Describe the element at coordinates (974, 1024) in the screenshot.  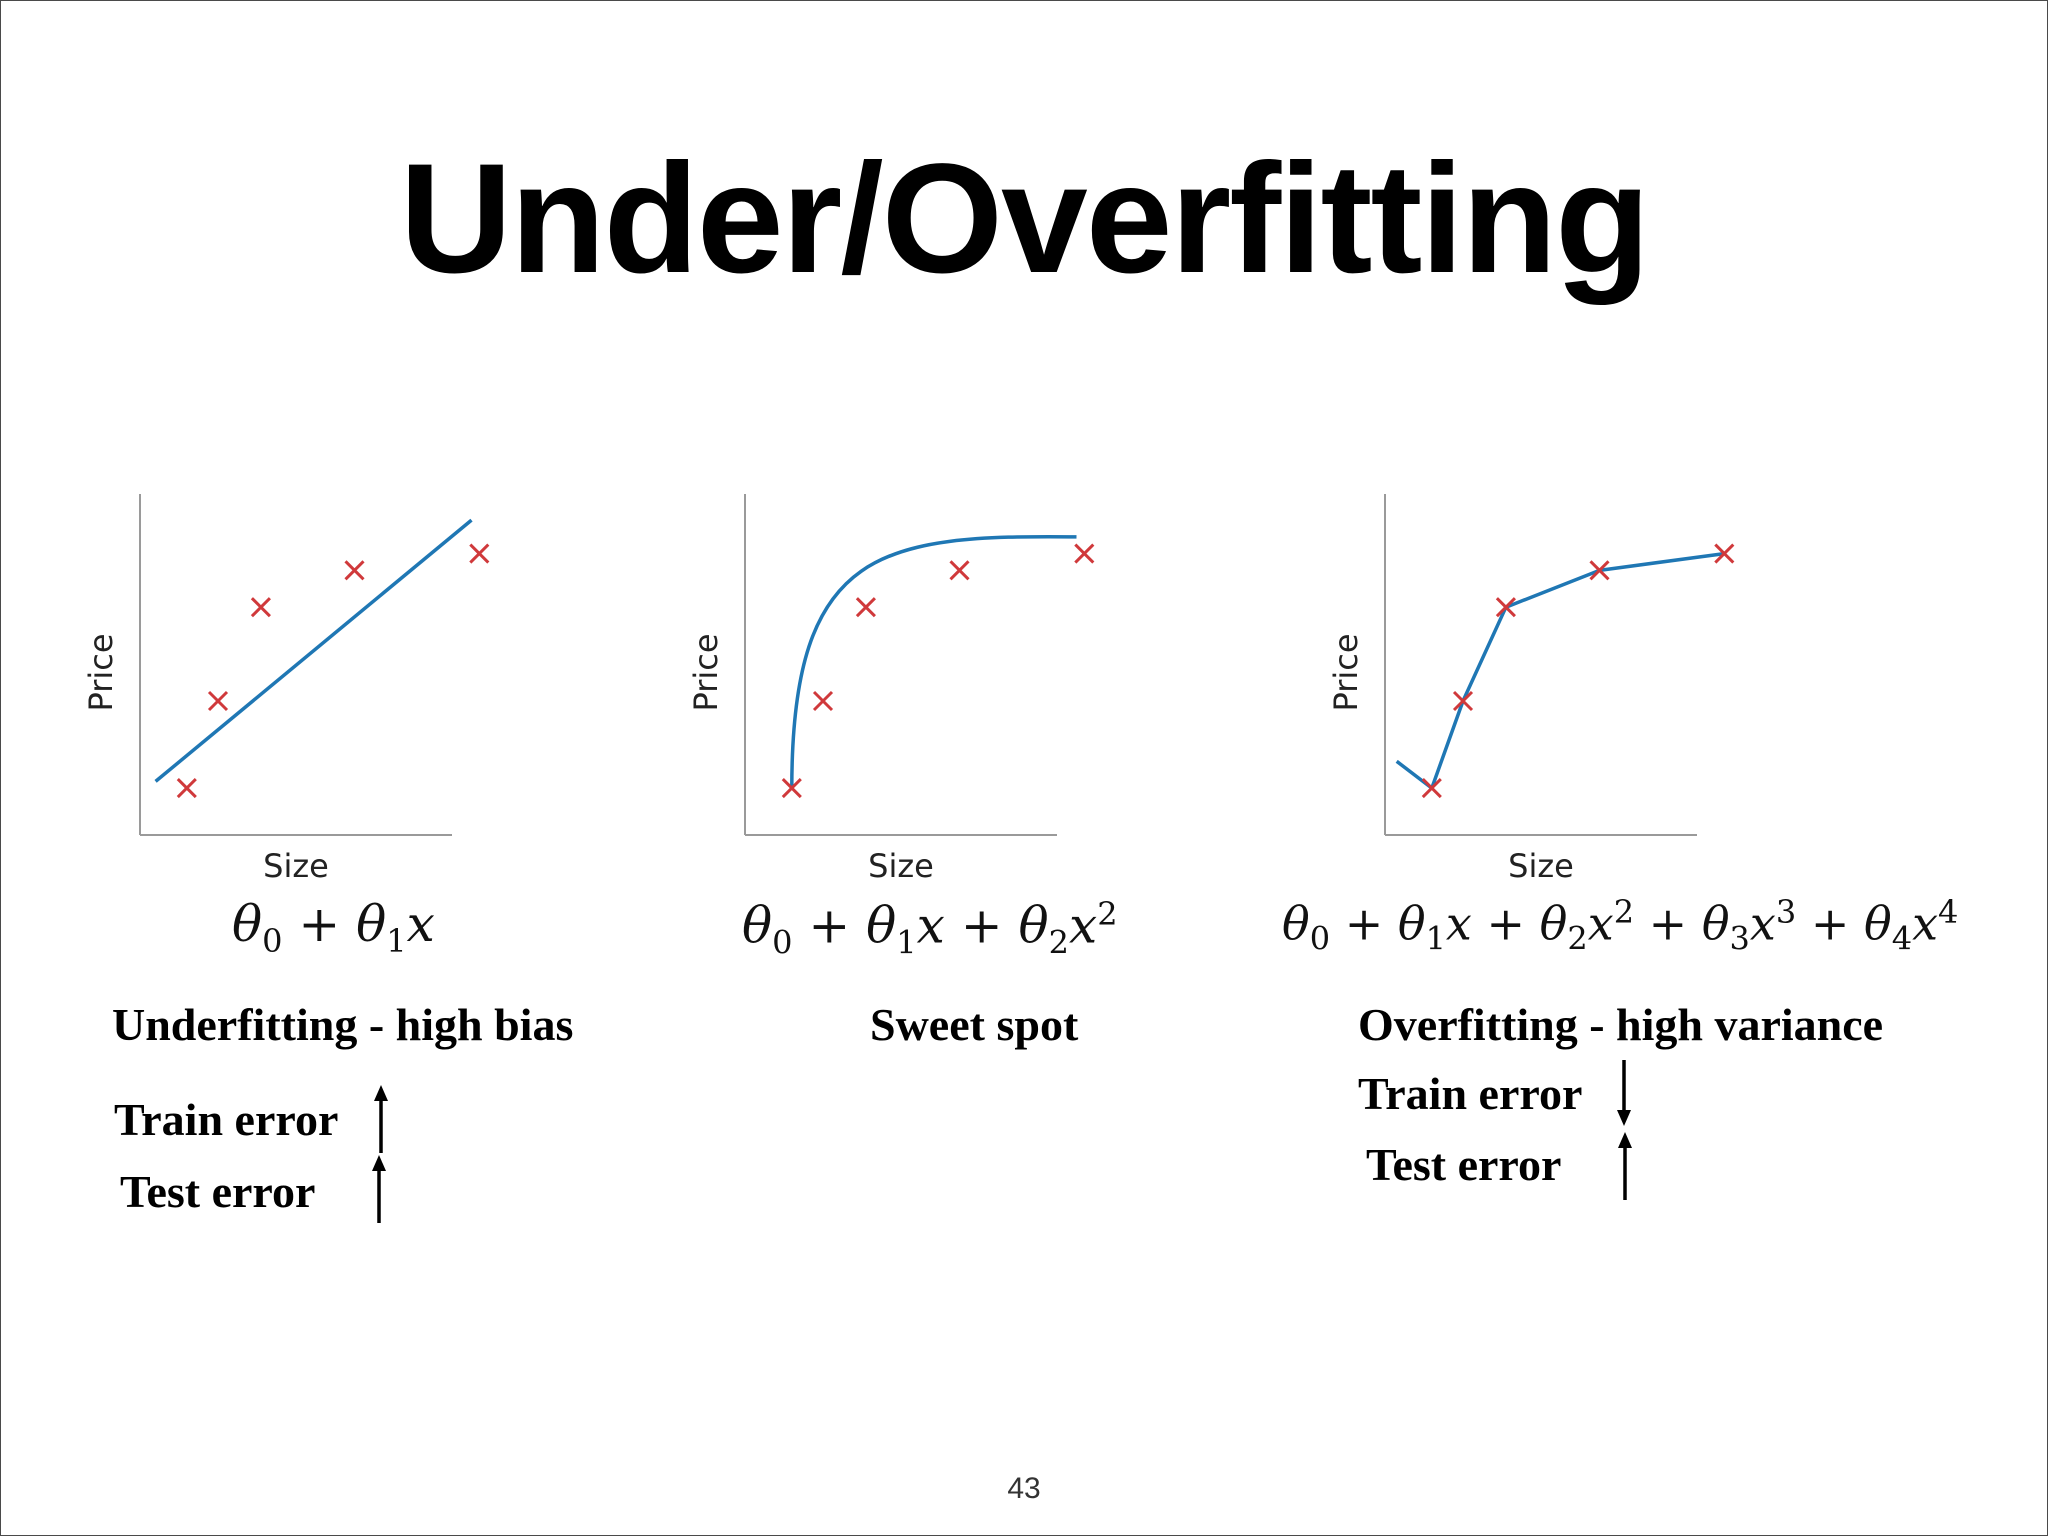
I see `sweet-spot-caption: Sweet spot` at that location.